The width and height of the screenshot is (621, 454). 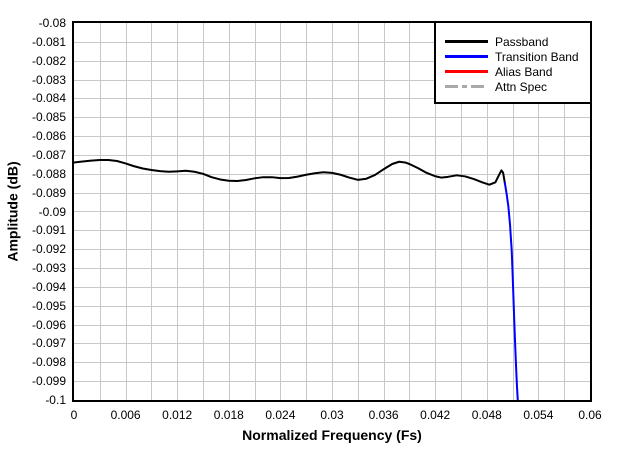 What do you see at coordinates (332, 415) in the screenshot?
I see `x-tick-label: 0.03` at bounding box center [332, 415].